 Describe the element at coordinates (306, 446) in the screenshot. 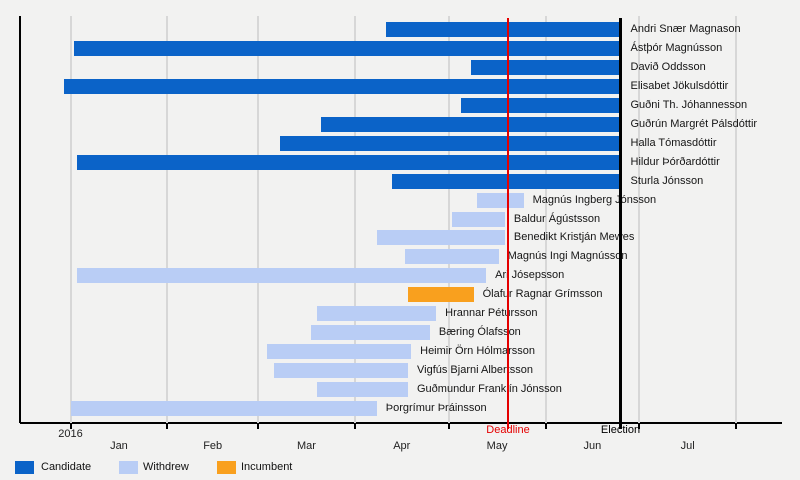

I see `month-label: Mar` at that location.